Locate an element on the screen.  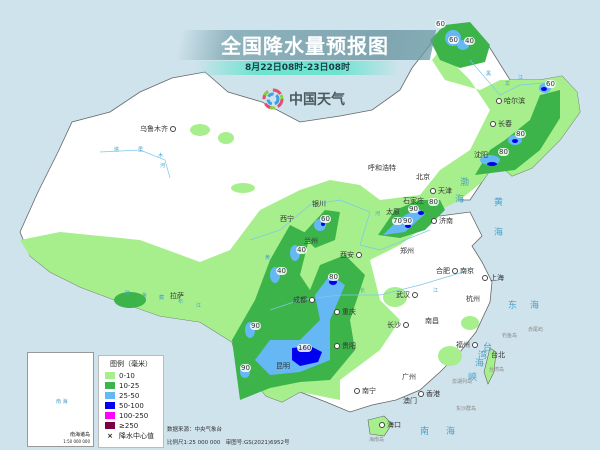
logo: 中国天气 is located at coordinates (303, 99).